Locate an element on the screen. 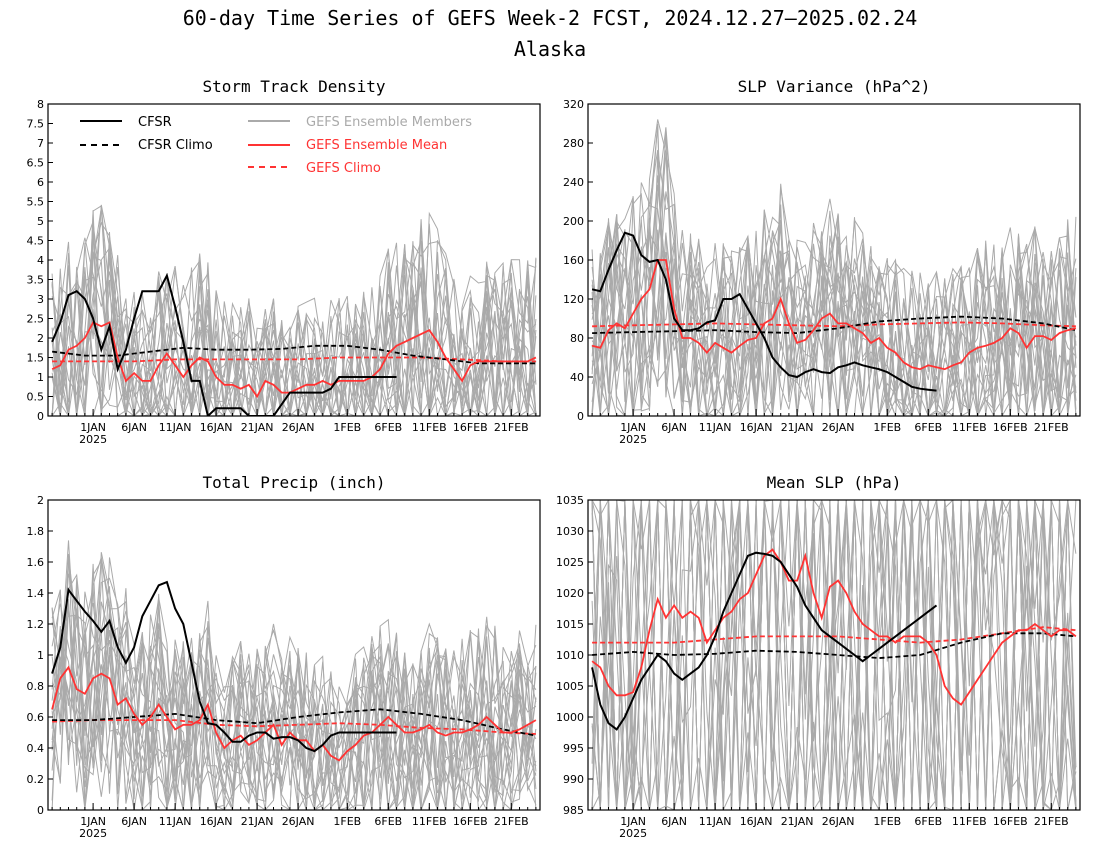 This screenshot has height=850, width=1100. y-tick-label: 120 is located at coordinates (573, 299).